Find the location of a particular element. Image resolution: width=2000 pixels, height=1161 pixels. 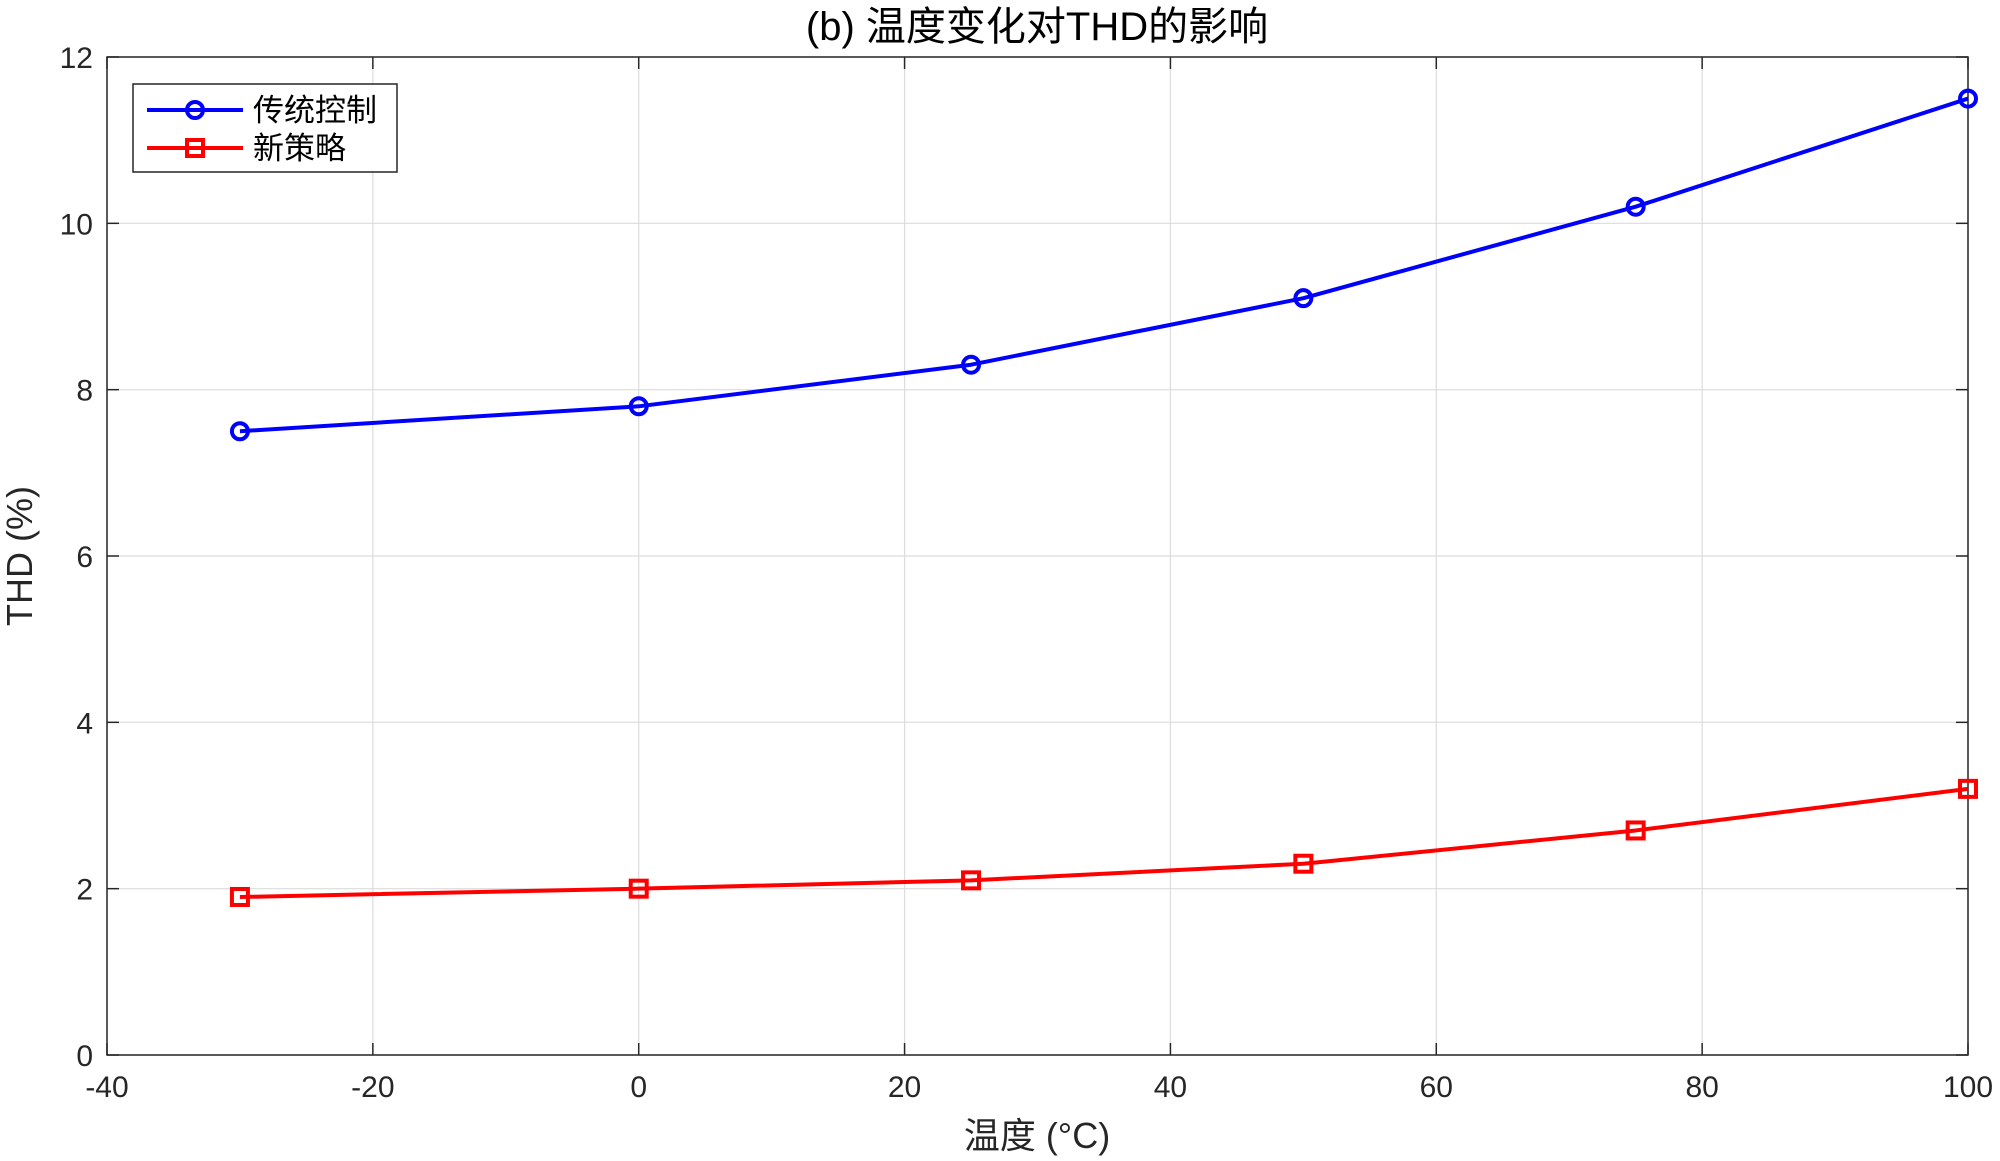

legend-marker-square-icon is located at coordinates (195, 148).